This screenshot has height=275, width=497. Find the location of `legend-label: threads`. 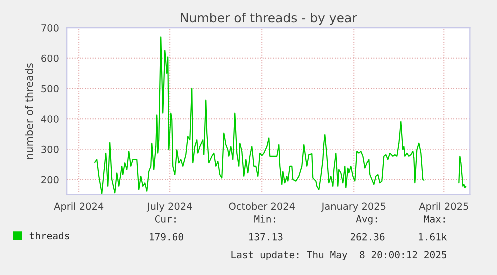

legend-label: threads is located at coordinates (50, 236).